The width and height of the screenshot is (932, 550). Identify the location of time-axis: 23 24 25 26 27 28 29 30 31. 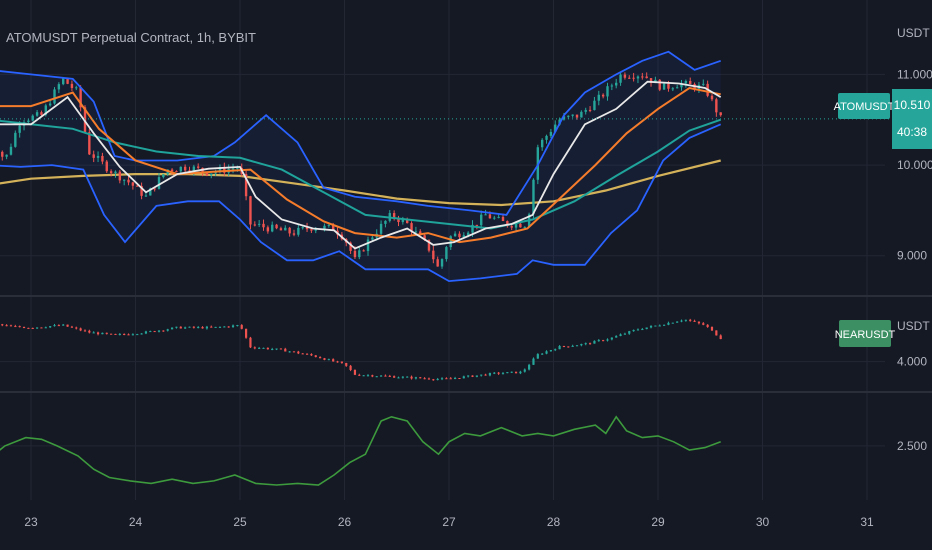
(449, 522).